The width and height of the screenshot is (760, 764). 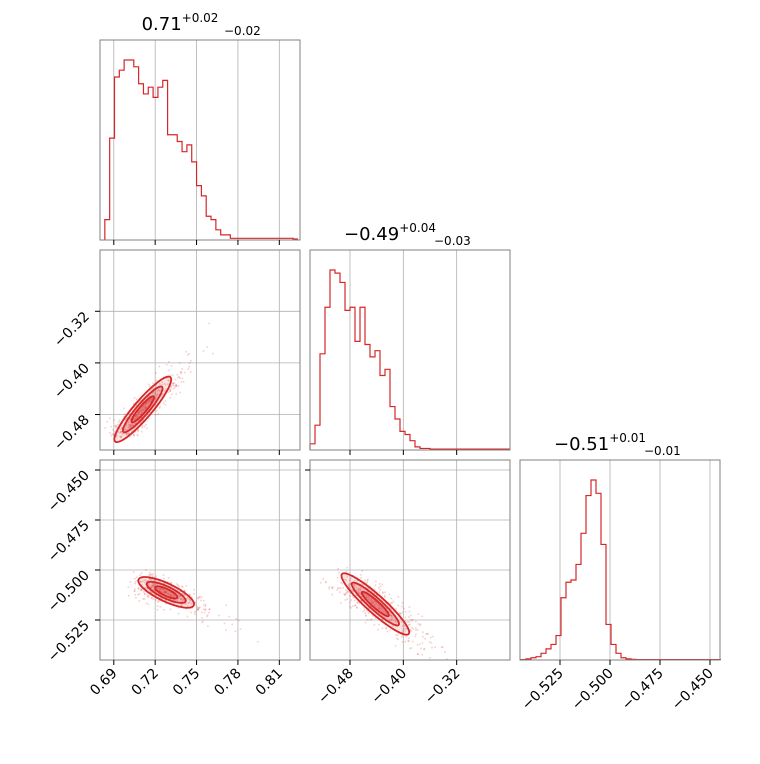 What do you see at coordinates (543, 690) in the screenshot?
I see `x-tick-label: −0.525` at bounding box center [543, 690].